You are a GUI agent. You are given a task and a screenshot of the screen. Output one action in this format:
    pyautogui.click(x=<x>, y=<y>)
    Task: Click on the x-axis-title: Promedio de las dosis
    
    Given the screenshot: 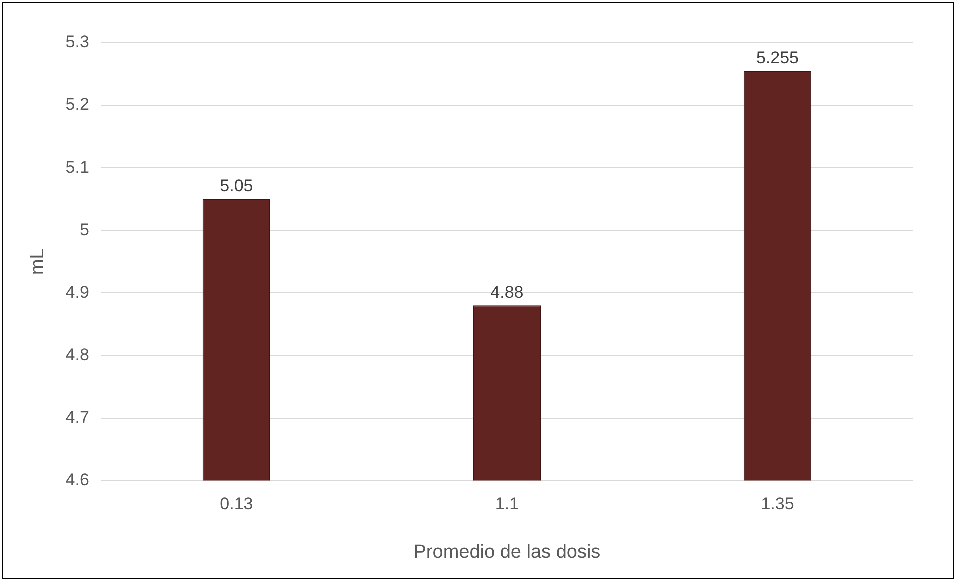 What is the action you would take?
    pyautogui.click(x=507, y=552)
    